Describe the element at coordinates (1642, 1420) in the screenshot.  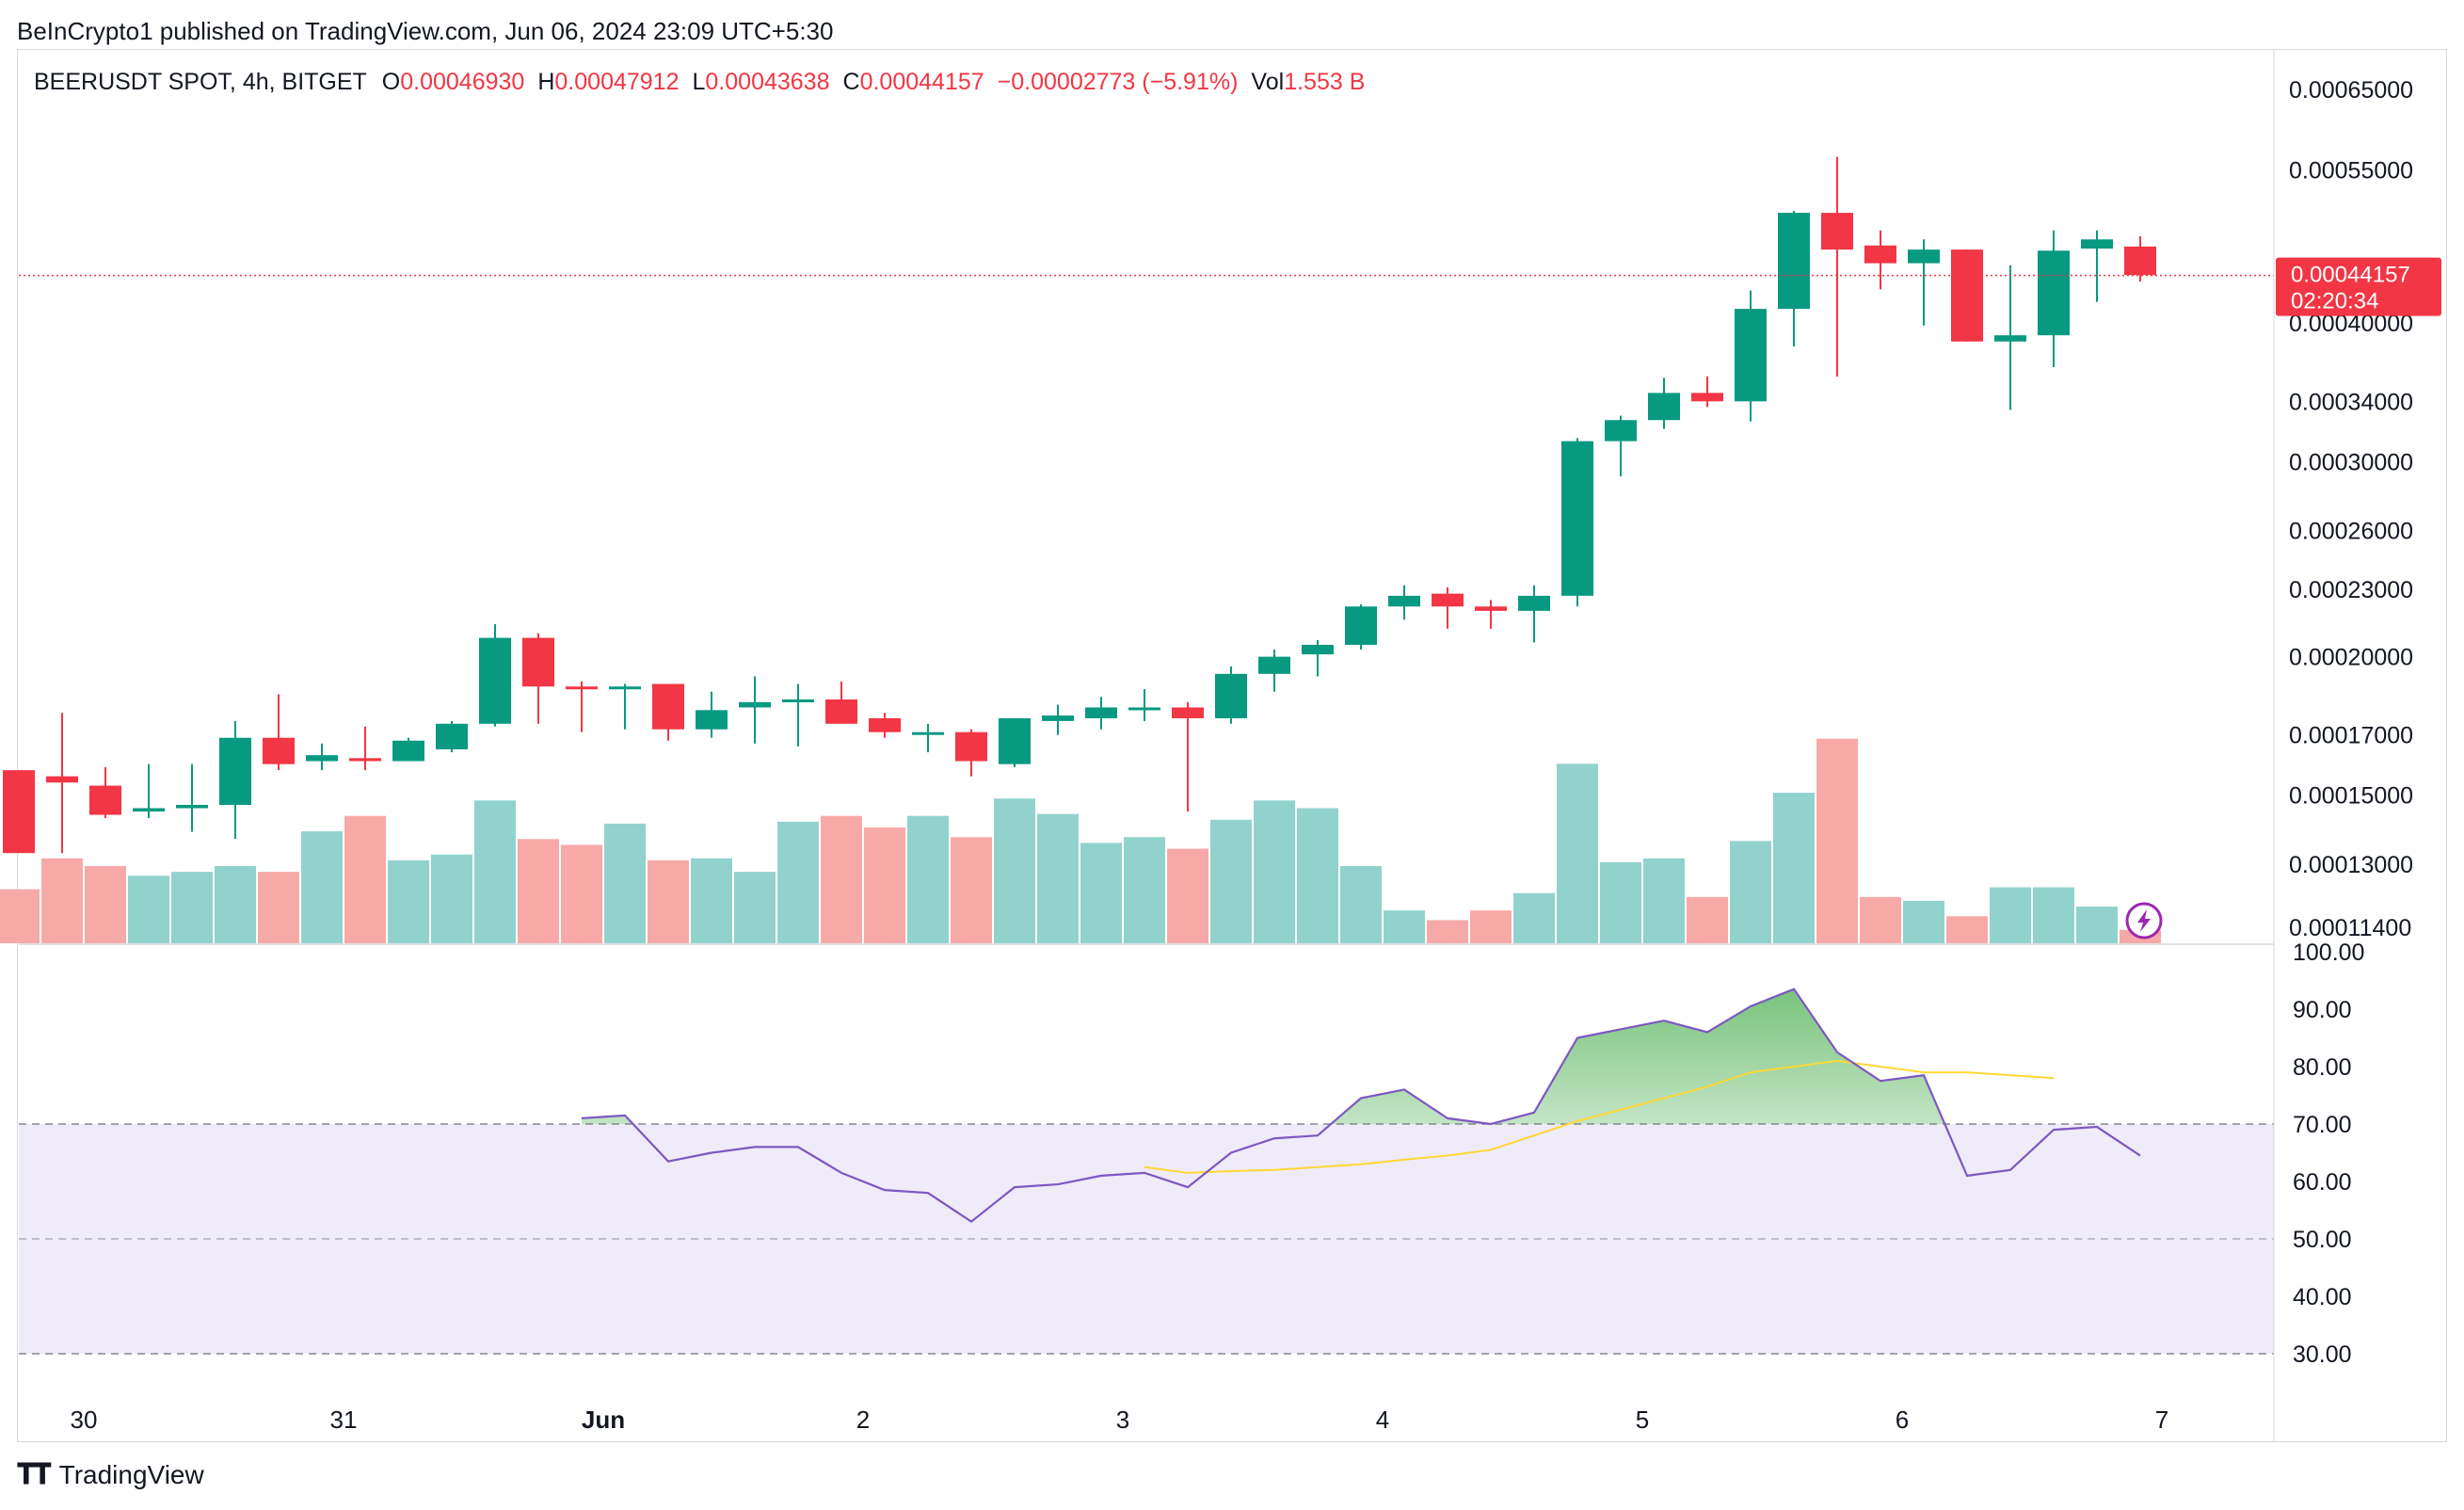
I see `time-tick-label: 5` at that location.